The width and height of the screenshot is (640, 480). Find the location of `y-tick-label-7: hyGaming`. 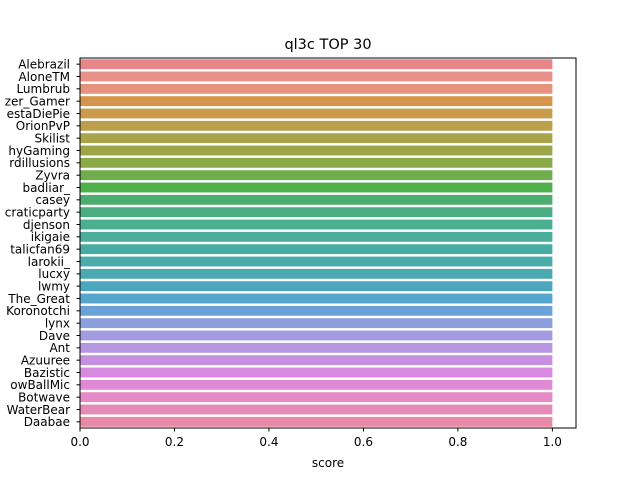

y-tick-label-7: hyGaming is located at coordinates (39, 151).